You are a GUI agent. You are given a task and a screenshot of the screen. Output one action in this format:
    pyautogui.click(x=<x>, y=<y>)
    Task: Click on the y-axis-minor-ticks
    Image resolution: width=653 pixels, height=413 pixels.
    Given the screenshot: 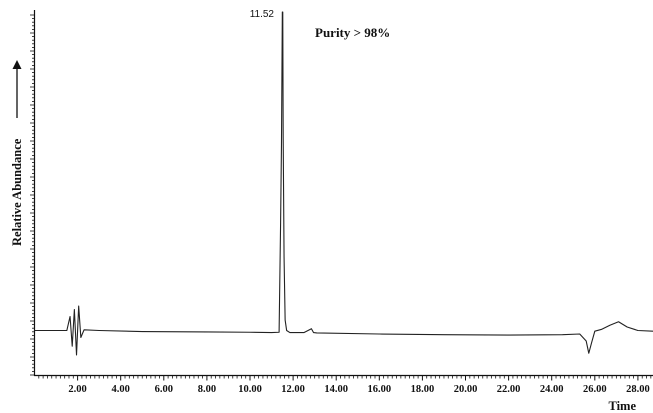 What is the action you would take?
    pyautogui.click(x=32, y=195)
    